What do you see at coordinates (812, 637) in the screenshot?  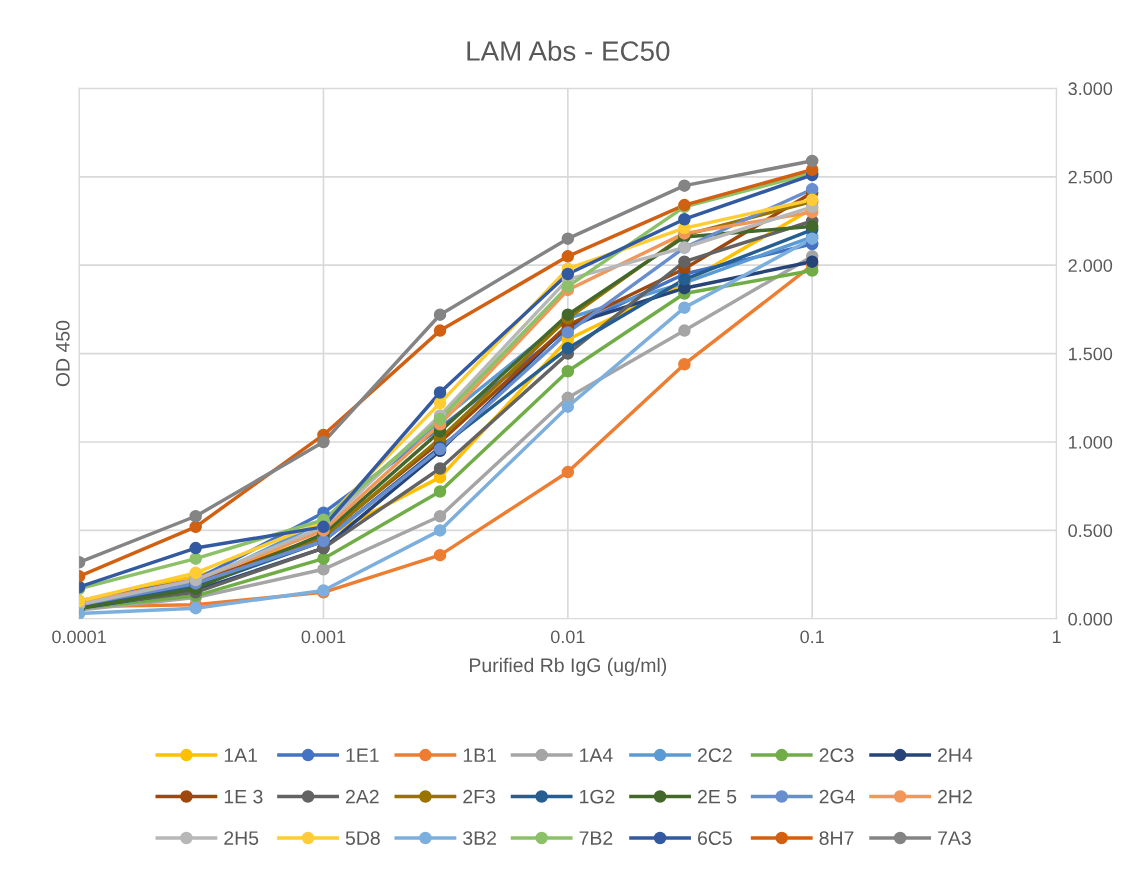 I see `x-tick-label: 0.1` at bounding box center [812, 637].